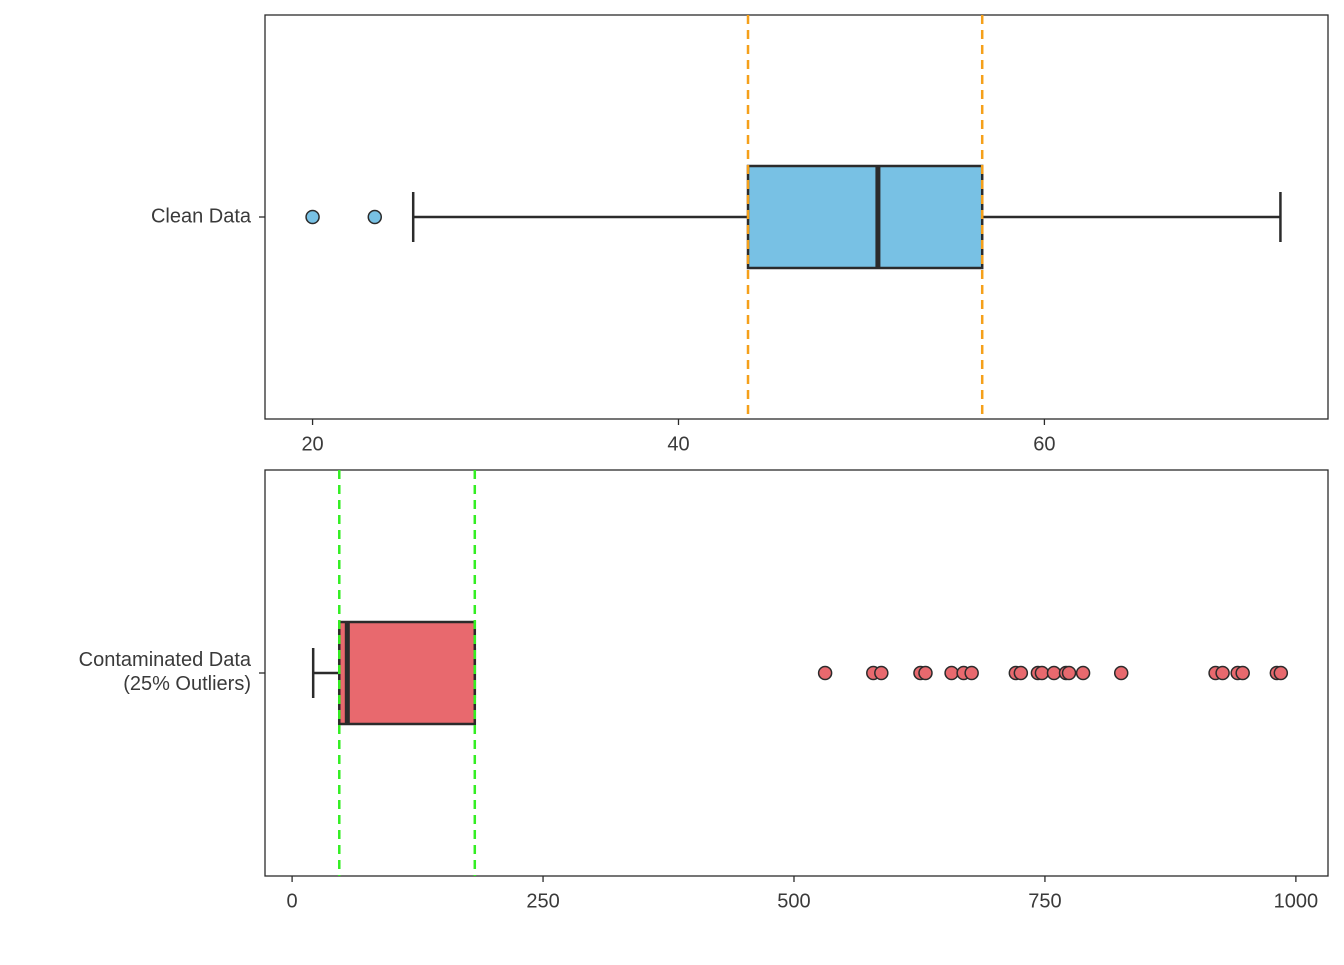  I want to click on y-tick-label: Contaminated Data (25% Outliers), so click(165, 672).